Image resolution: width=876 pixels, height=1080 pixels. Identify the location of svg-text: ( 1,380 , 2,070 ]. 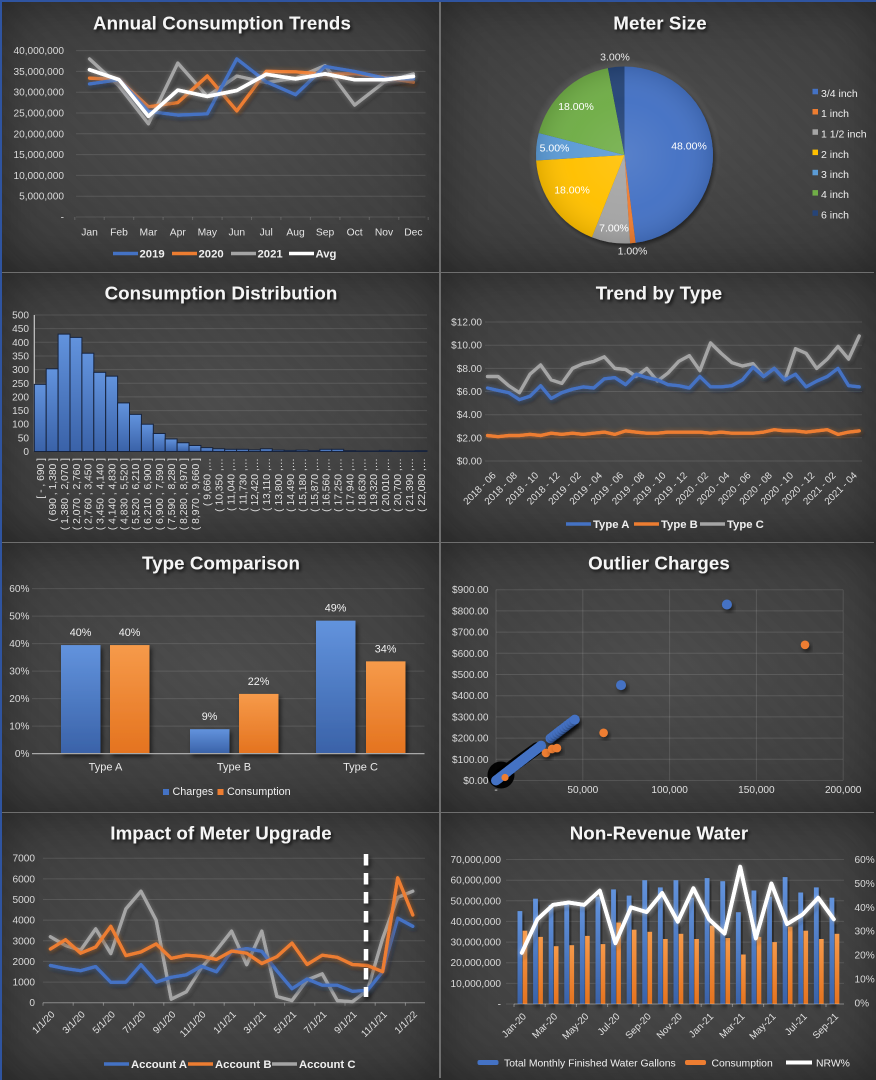
(65, 494).